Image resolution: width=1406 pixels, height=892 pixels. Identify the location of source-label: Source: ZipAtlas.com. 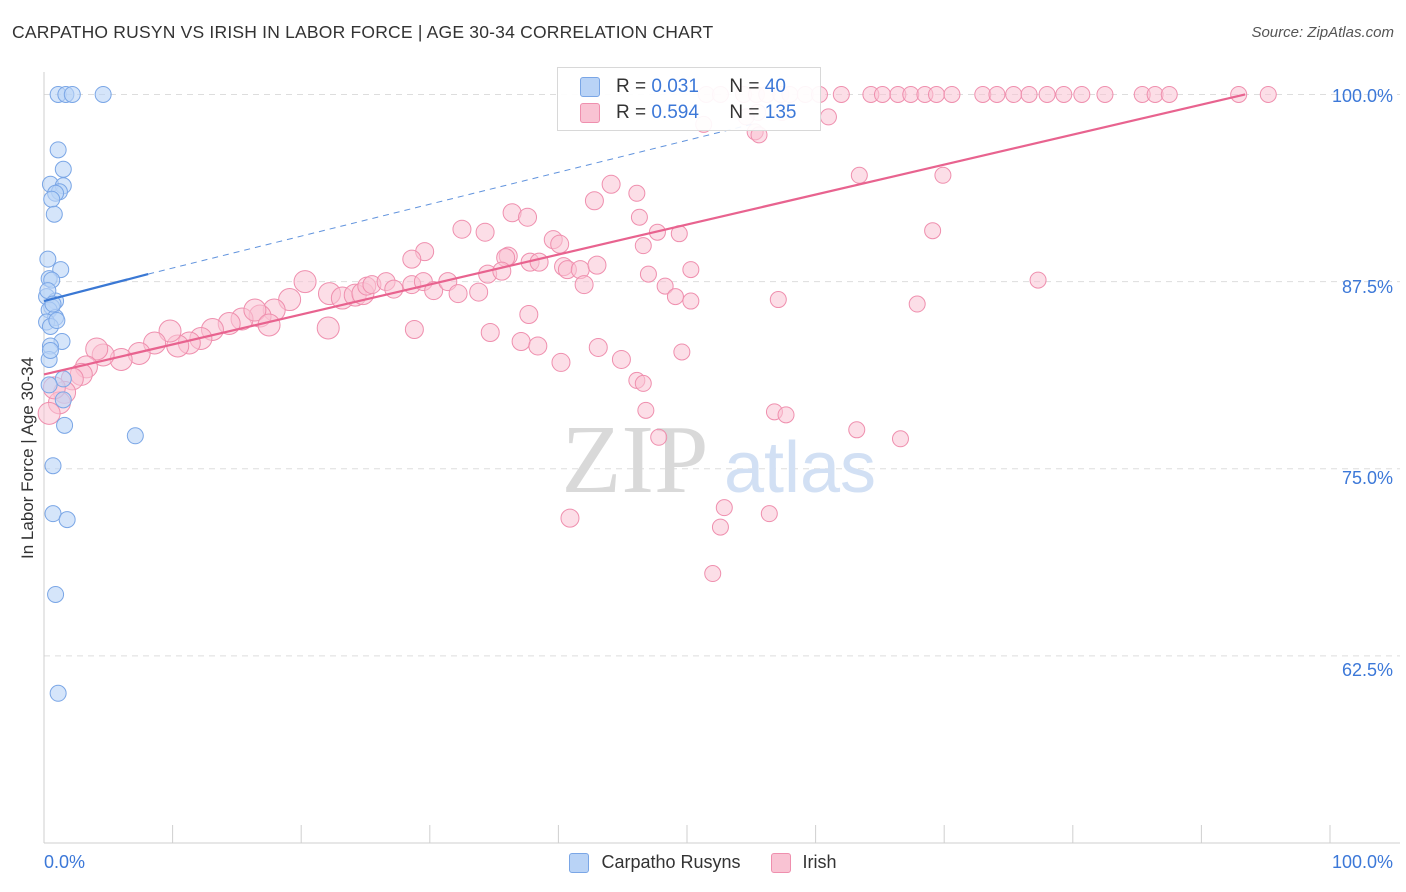
(1322, 32).